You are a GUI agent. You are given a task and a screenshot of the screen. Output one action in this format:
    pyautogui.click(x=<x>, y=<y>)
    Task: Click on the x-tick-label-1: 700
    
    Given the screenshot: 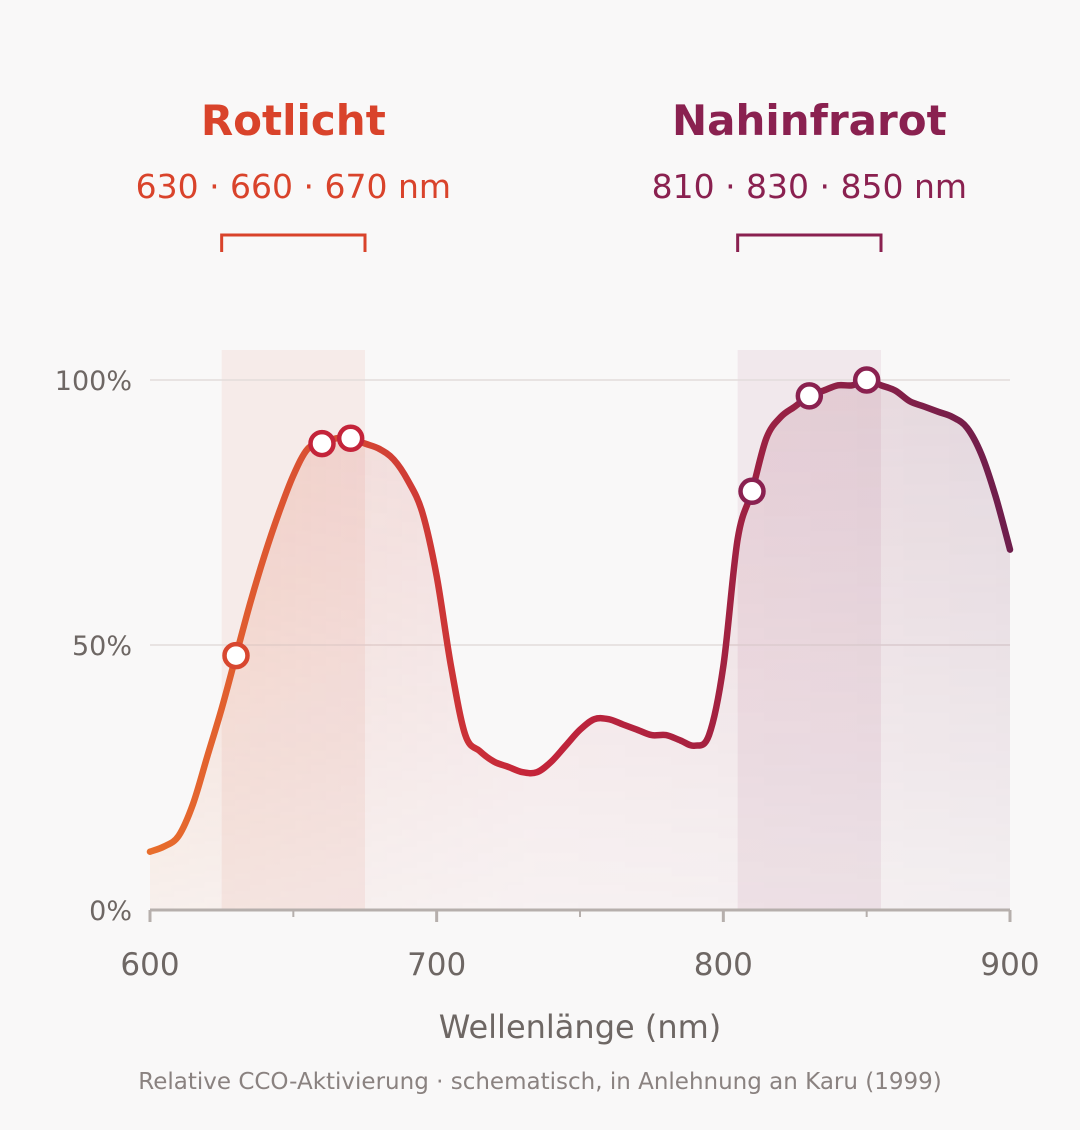 What is the action you would take?
    pyautogui.click(x=436, y=965)
    